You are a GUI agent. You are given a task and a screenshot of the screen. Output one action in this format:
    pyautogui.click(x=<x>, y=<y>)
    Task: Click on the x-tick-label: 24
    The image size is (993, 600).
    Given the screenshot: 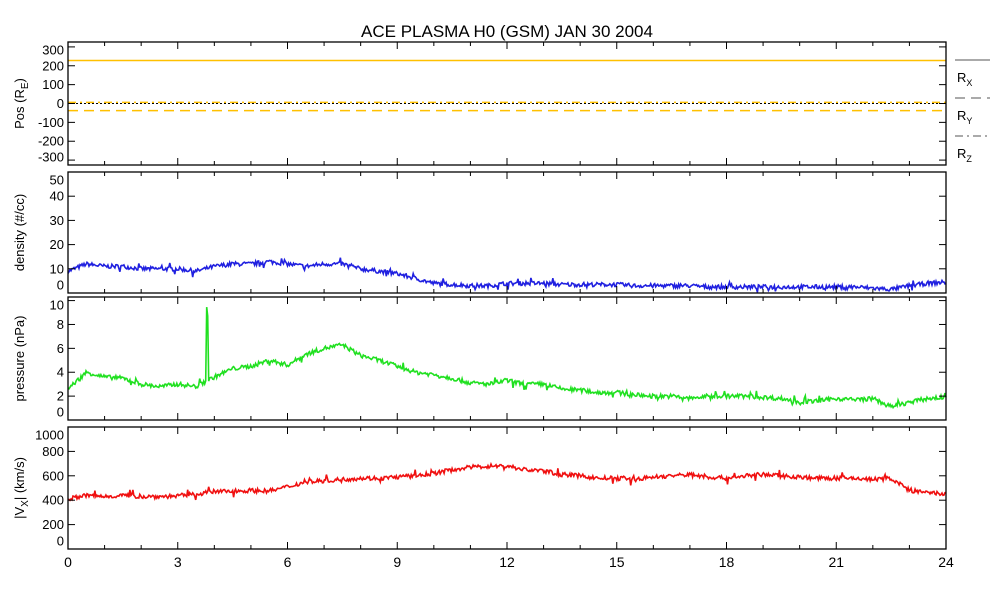 What is the action you would take?
    pyautogui.click(x=946, y=562)
    